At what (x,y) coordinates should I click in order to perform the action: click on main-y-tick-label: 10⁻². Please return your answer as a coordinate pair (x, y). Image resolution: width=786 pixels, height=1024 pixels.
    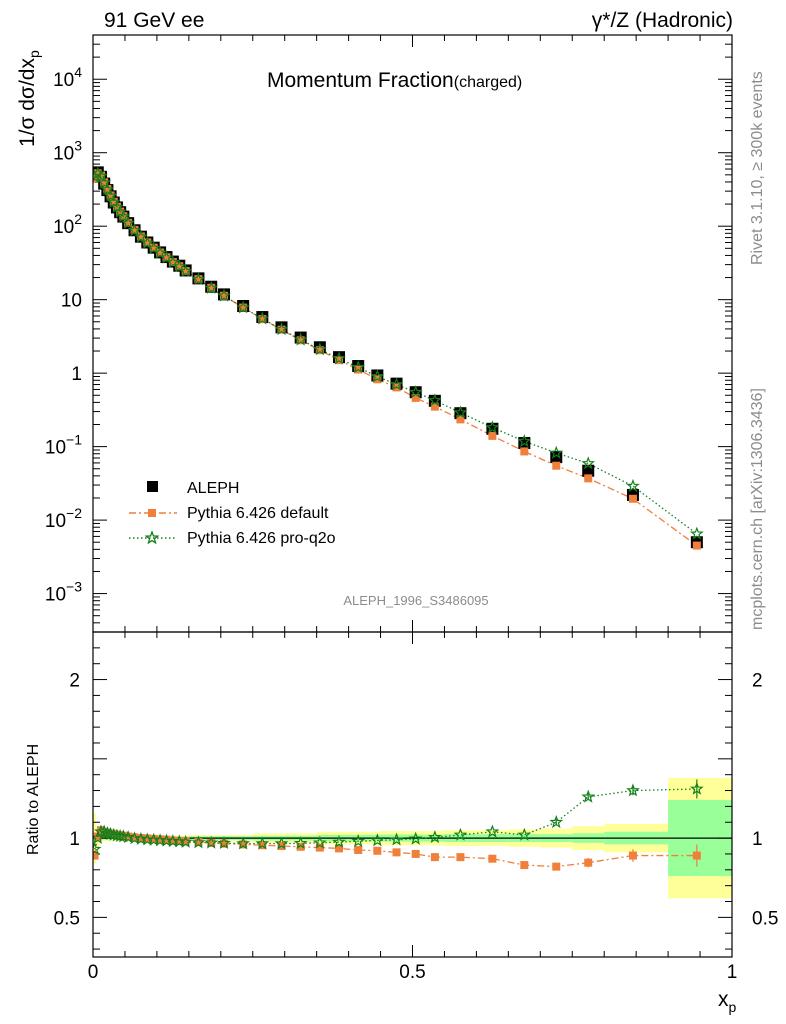
    Looking at the image, I should click on (63, 518).